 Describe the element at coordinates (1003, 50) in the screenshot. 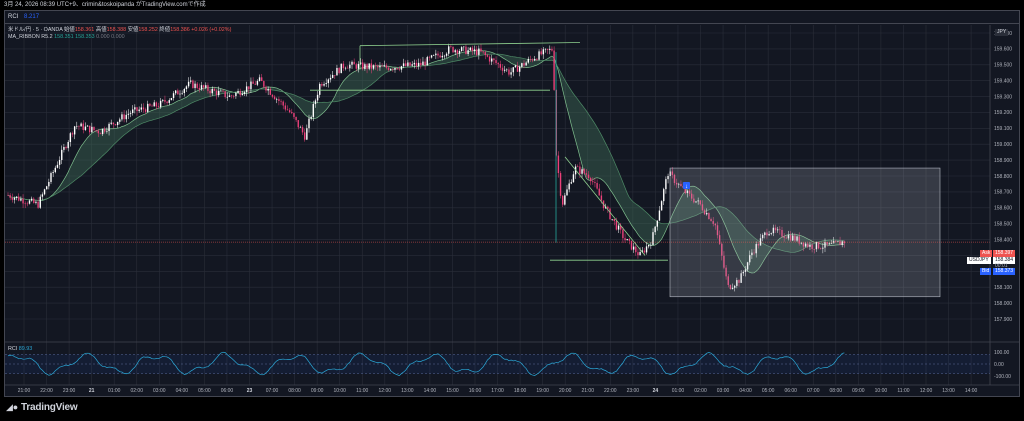

I see `price-label: 159.600` at that location.